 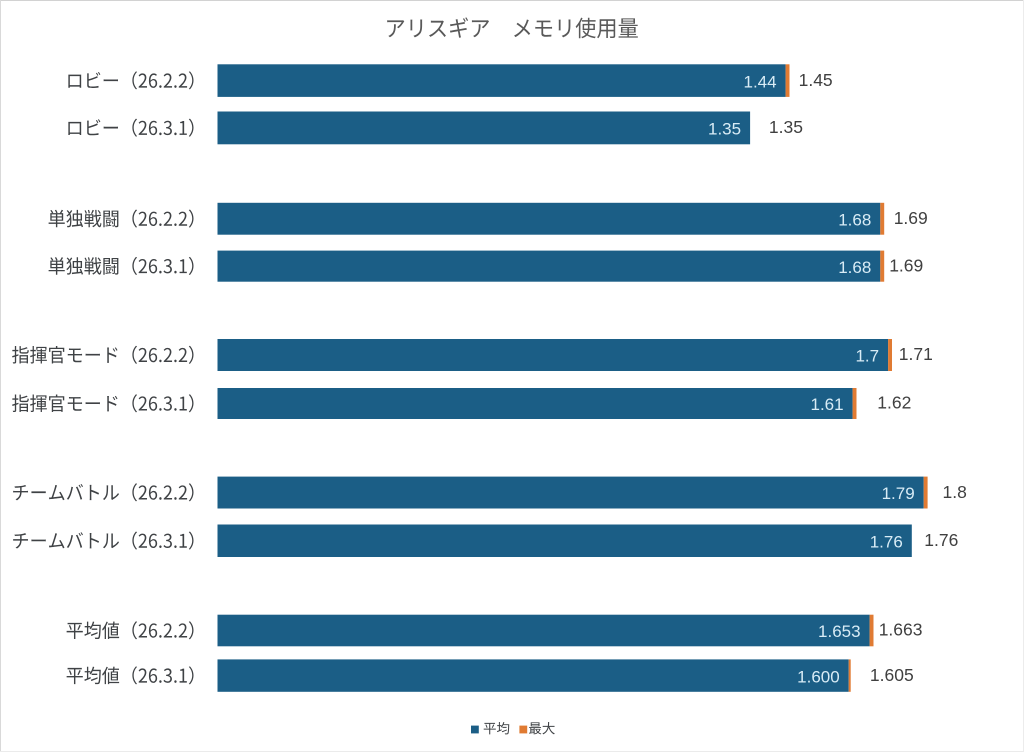 I want to click on svg-text: 1.7, so click(x=867, y=356).